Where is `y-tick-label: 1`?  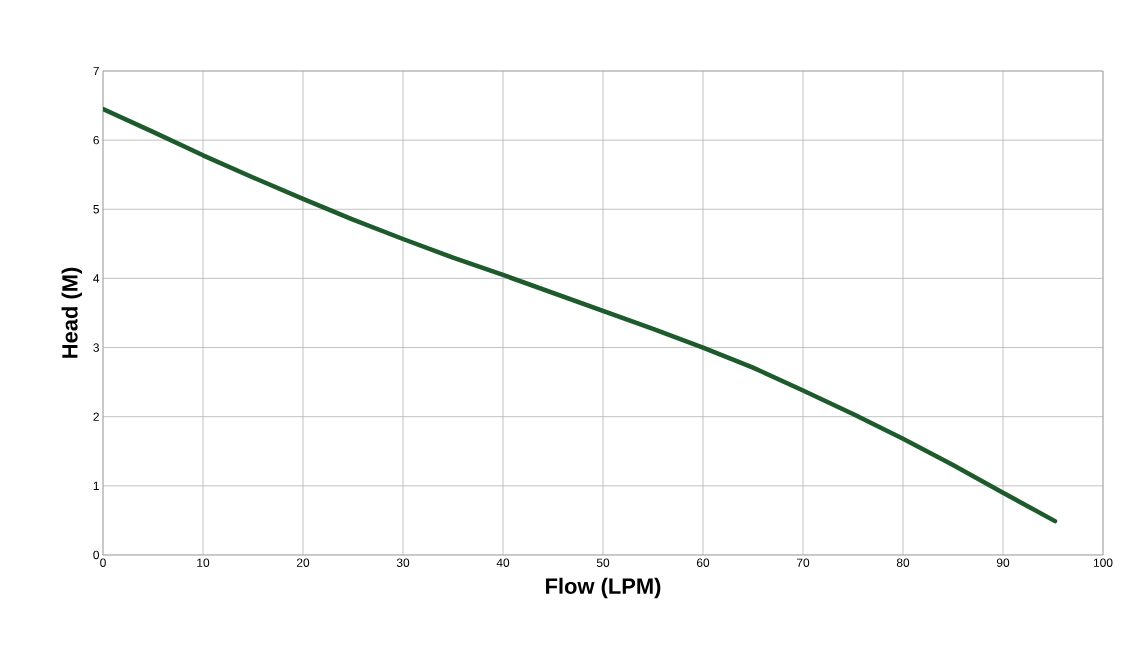
y-tick-label: 1 is located at coordinates (96, 485).